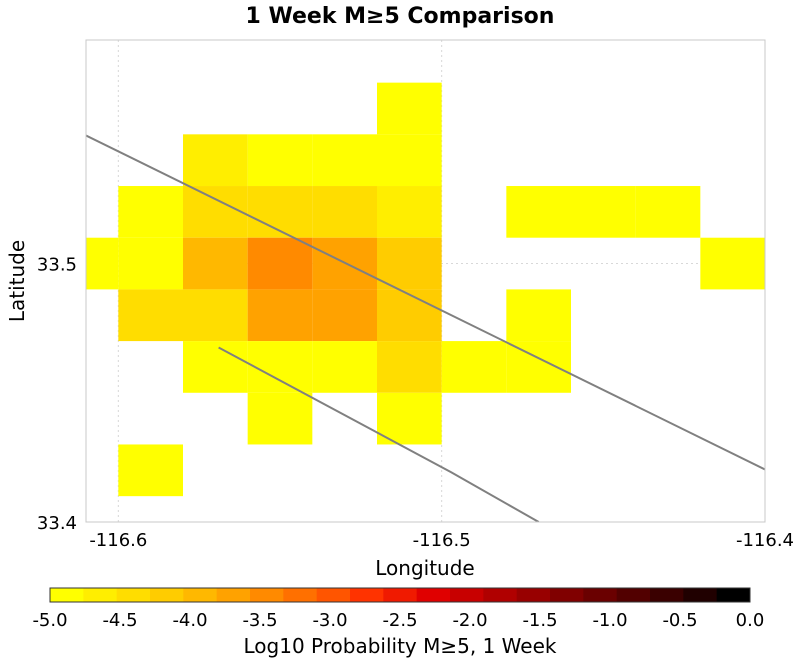  What do you see at coordinates (539, 620) in the screenshot?
I see `colorbar-tick-label: -1.5` at bounding box center [539, 620].